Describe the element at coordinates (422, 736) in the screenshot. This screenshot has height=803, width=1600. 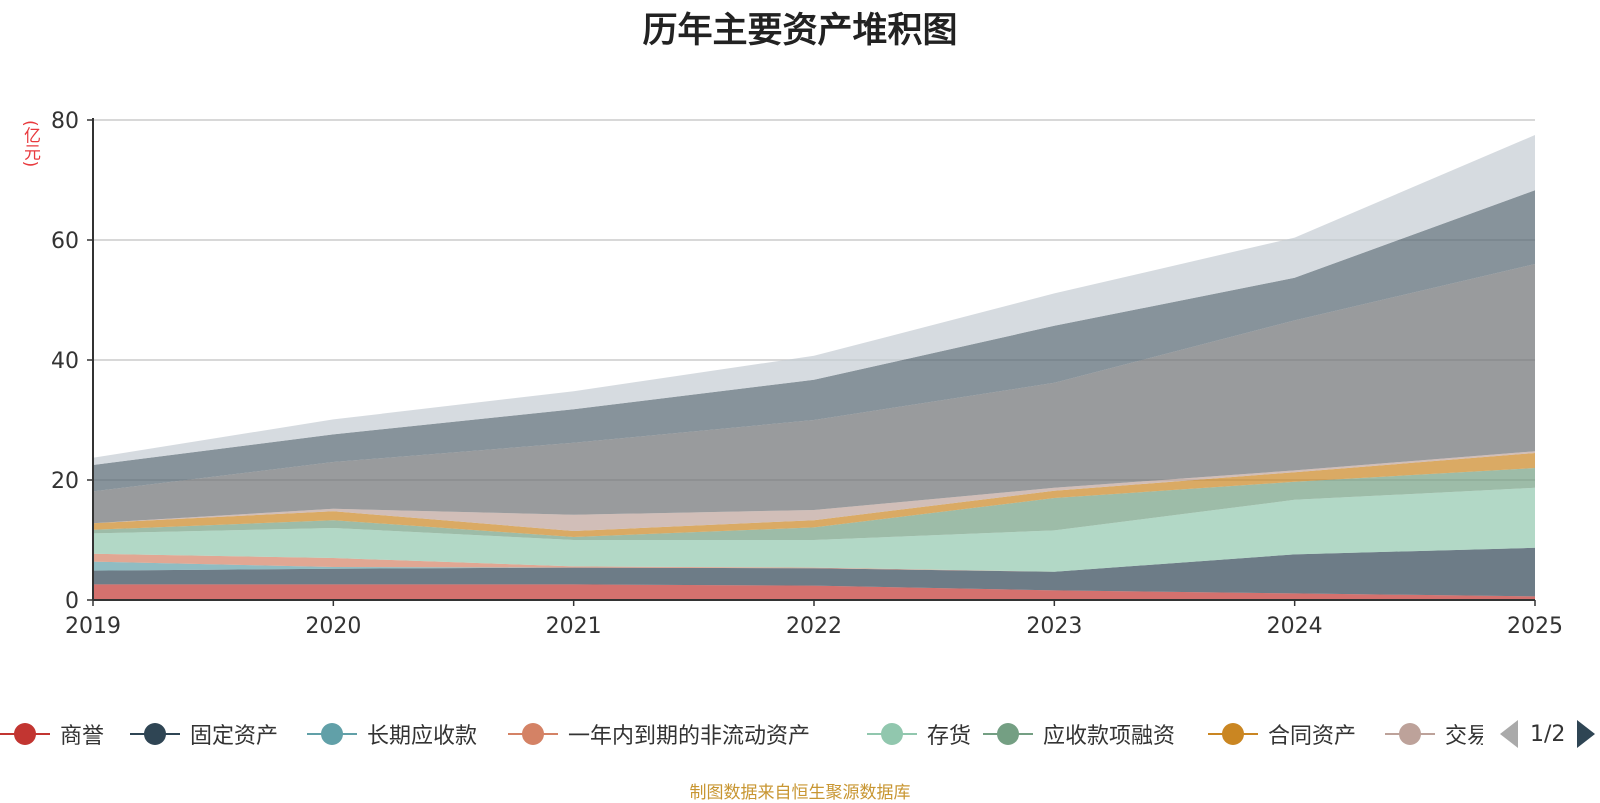
I see `legend-label: 长期应收款` at that location.